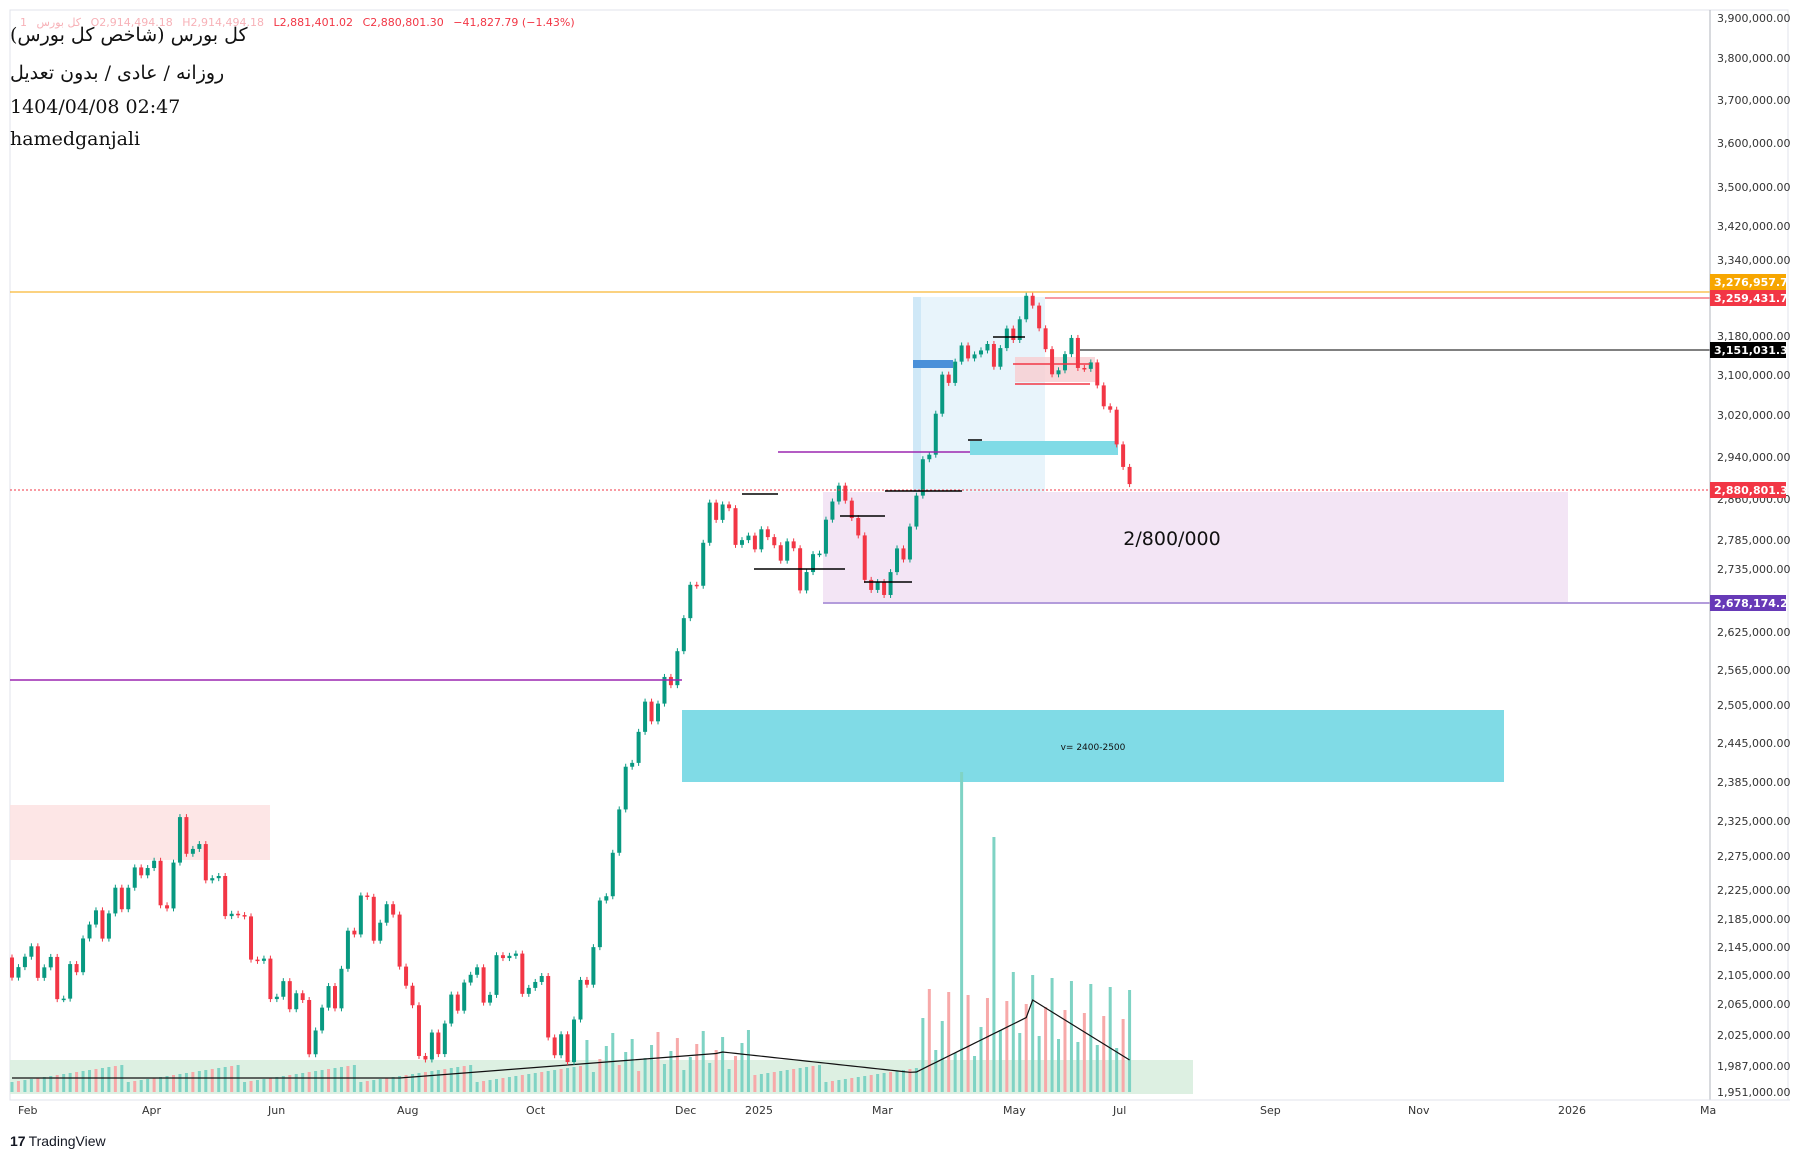  What do you see at coordinates (1753, 1004) in the screenshot?
I see `y-tick-label: 2,065,000.00` at bounding box center [1753, 1004].